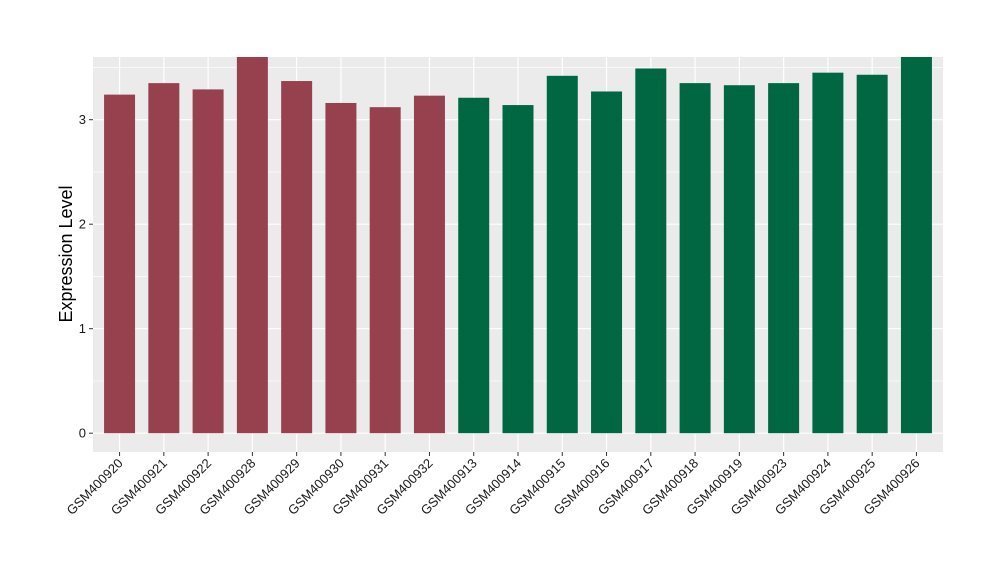 The height and width of the screenshot is (580, 1000). I want to click on bar-GSM400924, so click(828, 253).